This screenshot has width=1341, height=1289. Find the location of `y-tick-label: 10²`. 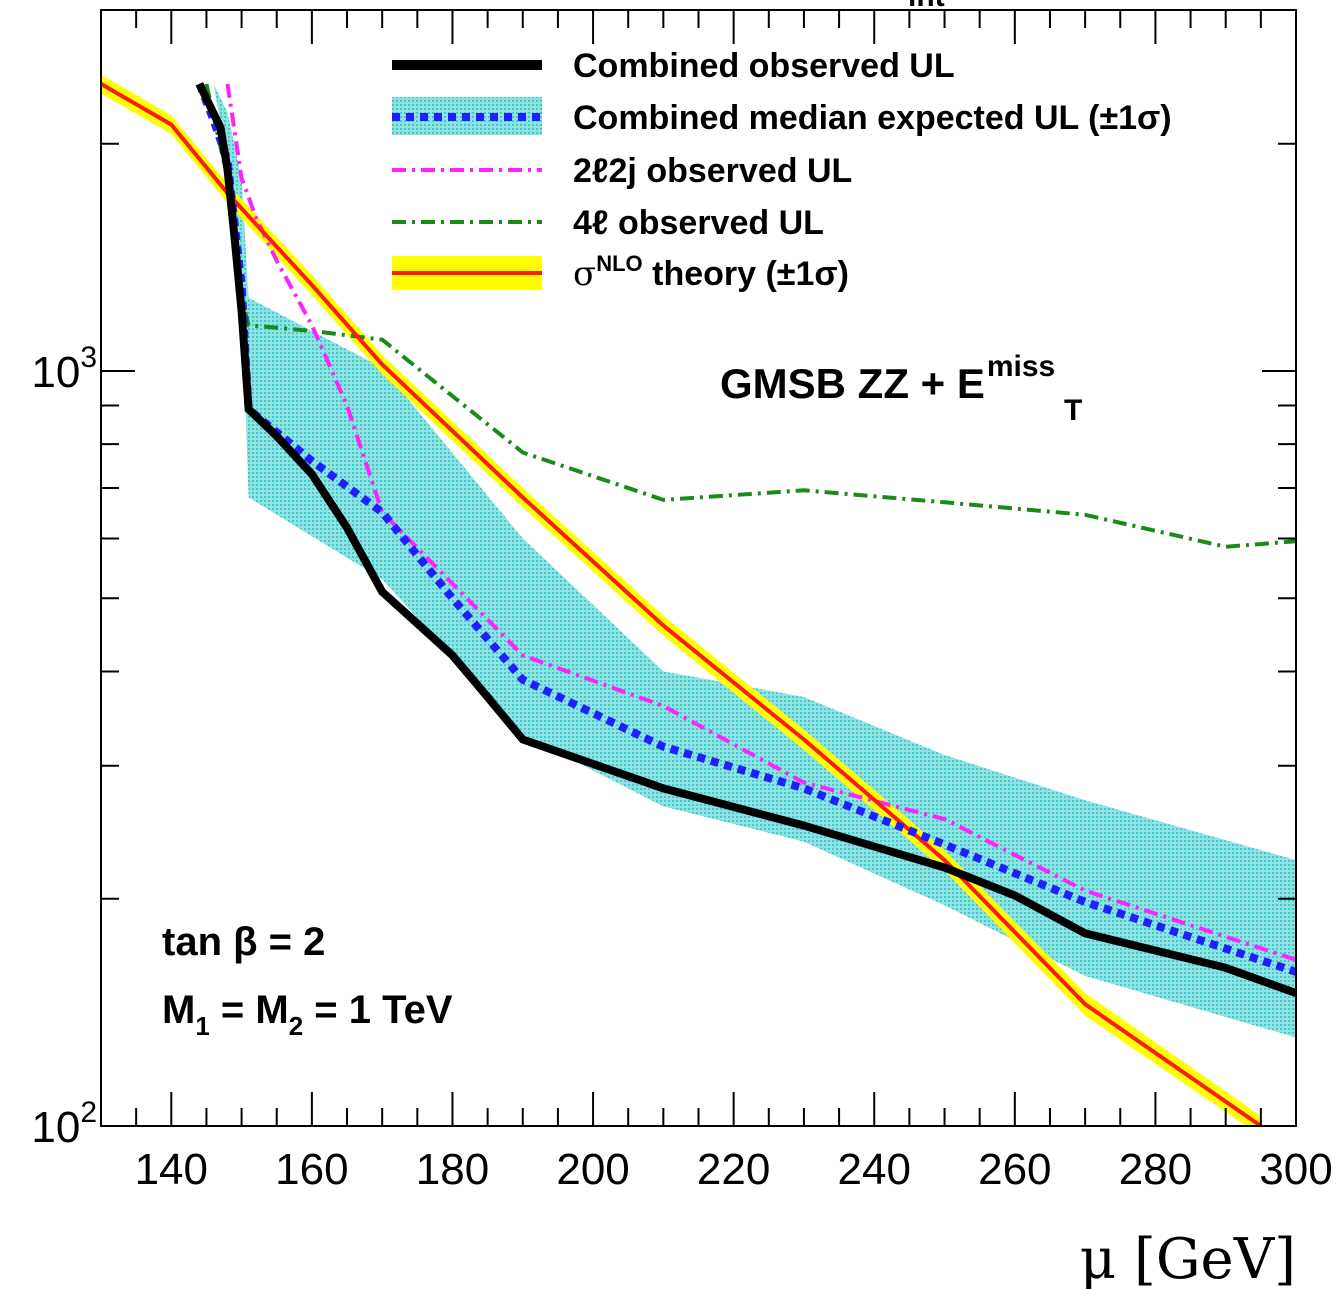

y-tick-label: 10² is located at coordinates (64, 1124).